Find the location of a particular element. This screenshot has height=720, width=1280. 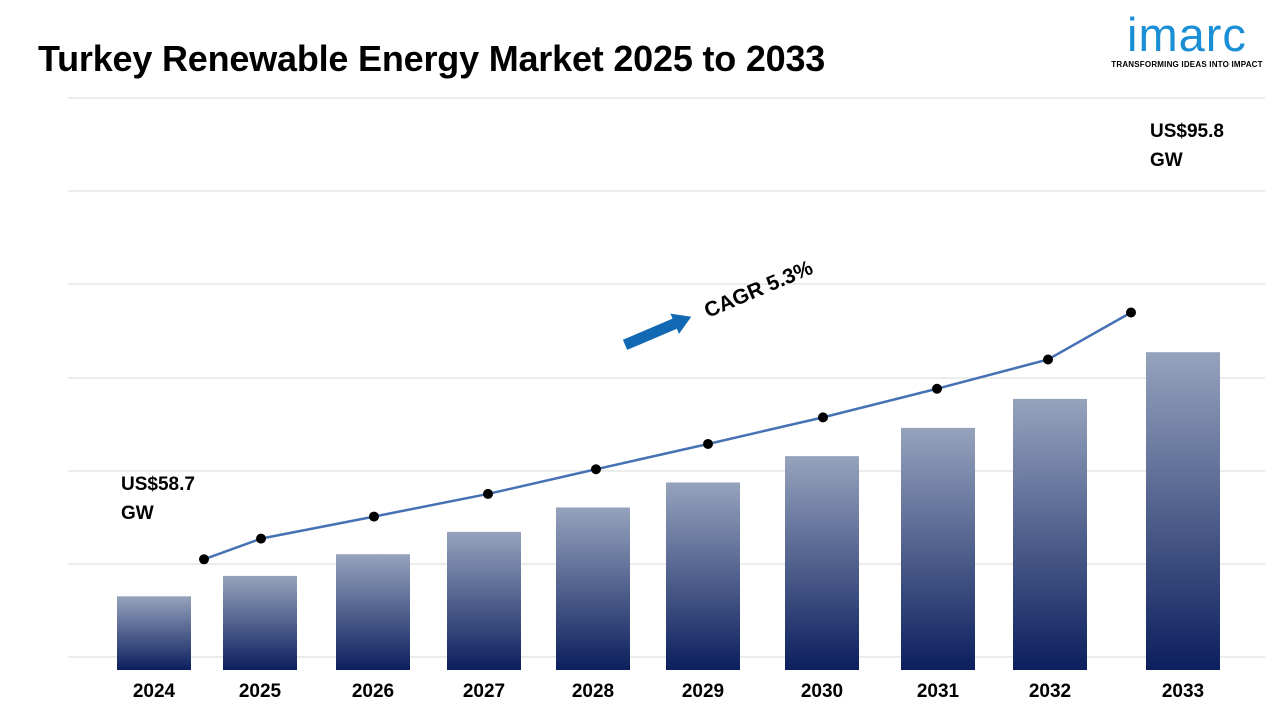

trend-point-2029 is located at coordinates (708, 443).